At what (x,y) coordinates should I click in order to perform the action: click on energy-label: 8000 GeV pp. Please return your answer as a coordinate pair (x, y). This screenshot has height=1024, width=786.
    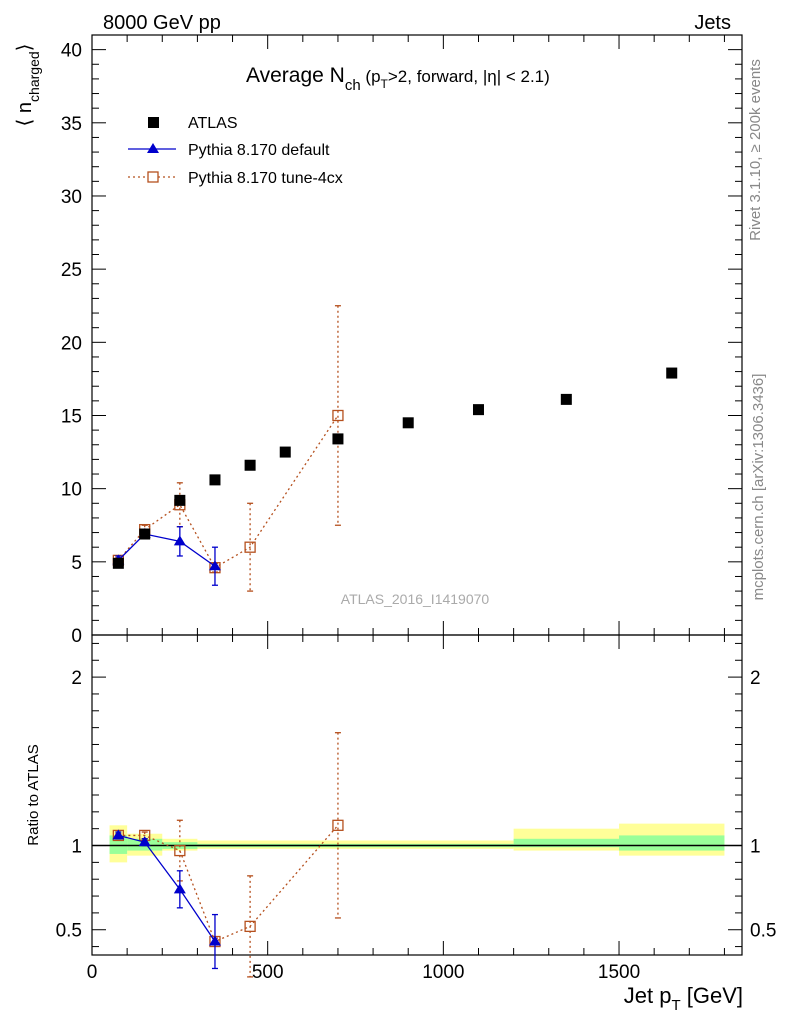
    Looking at the image, I should click on (162, 23).